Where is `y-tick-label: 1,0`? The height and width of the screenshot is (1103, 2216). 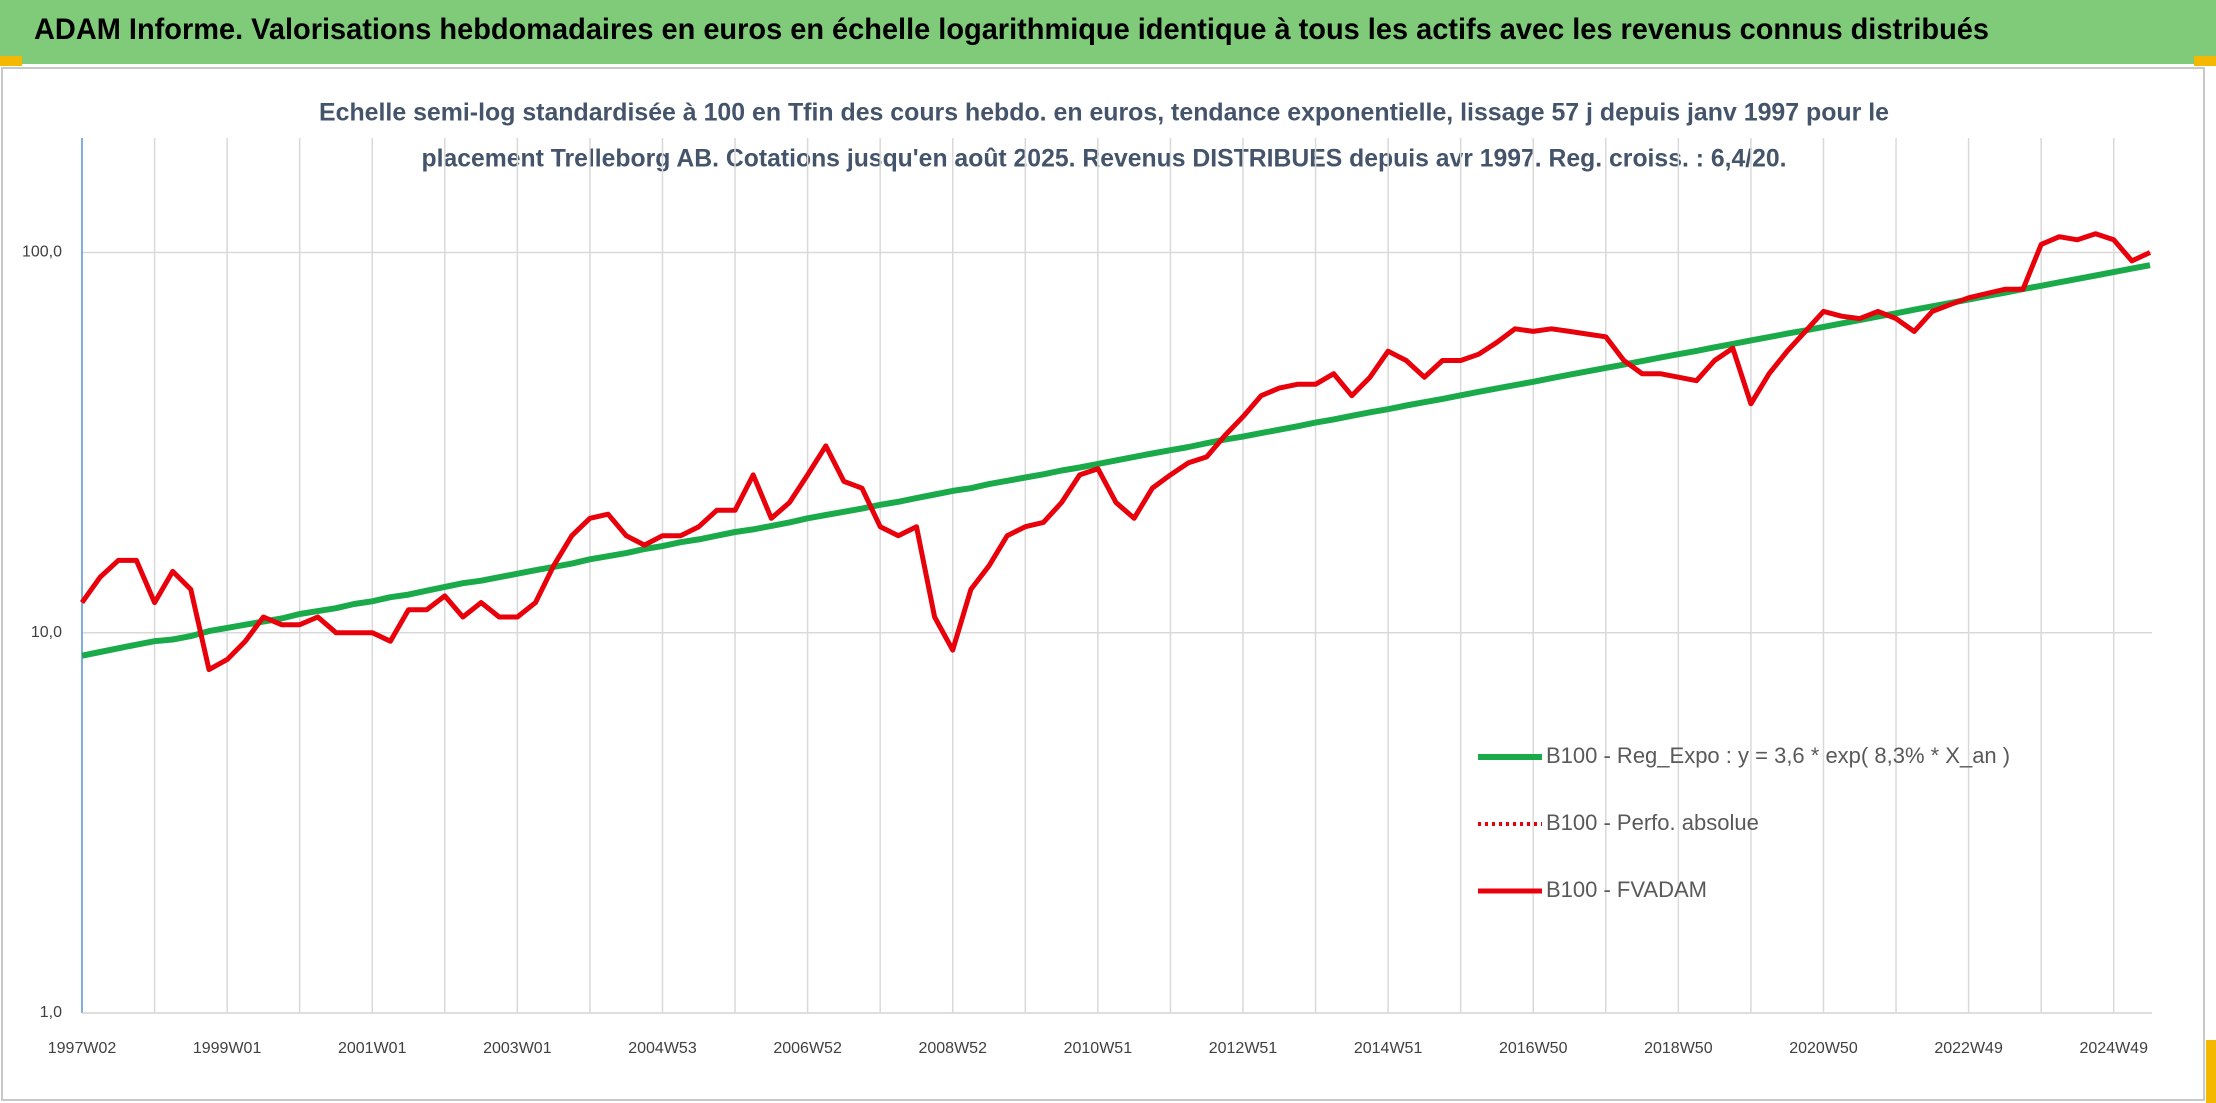 y-tick-label: 1,0 is located at coordinates (51, 1012).